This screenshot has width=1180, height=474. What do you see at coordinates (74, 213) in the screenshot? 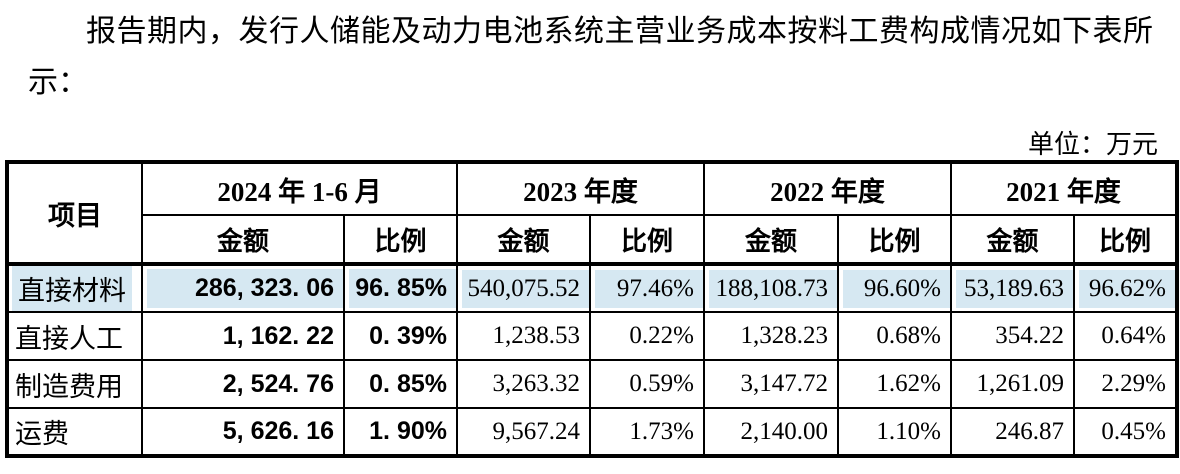
I see `header-item: 项目` at bounding box center [74, 213].